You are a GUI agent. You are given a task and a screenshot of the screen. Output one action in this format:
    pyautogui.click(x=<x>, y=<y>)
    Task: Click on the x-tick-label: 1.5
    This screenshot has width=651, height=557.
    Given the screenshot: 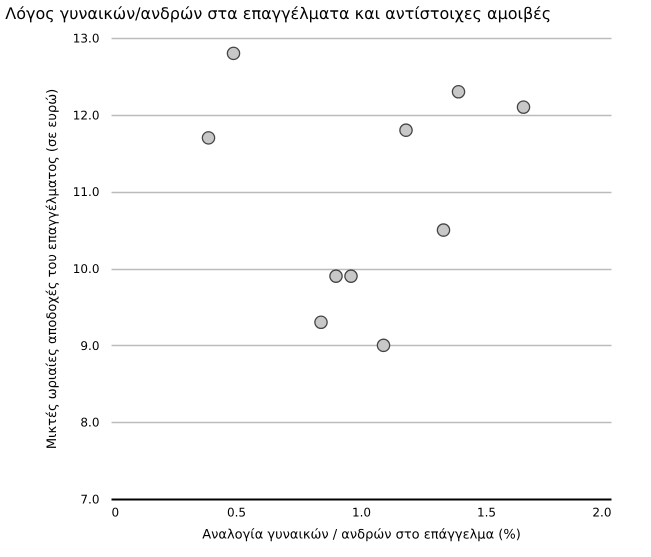 What is the action you would take?
    pyautogui.click(x=486, y=513)
    